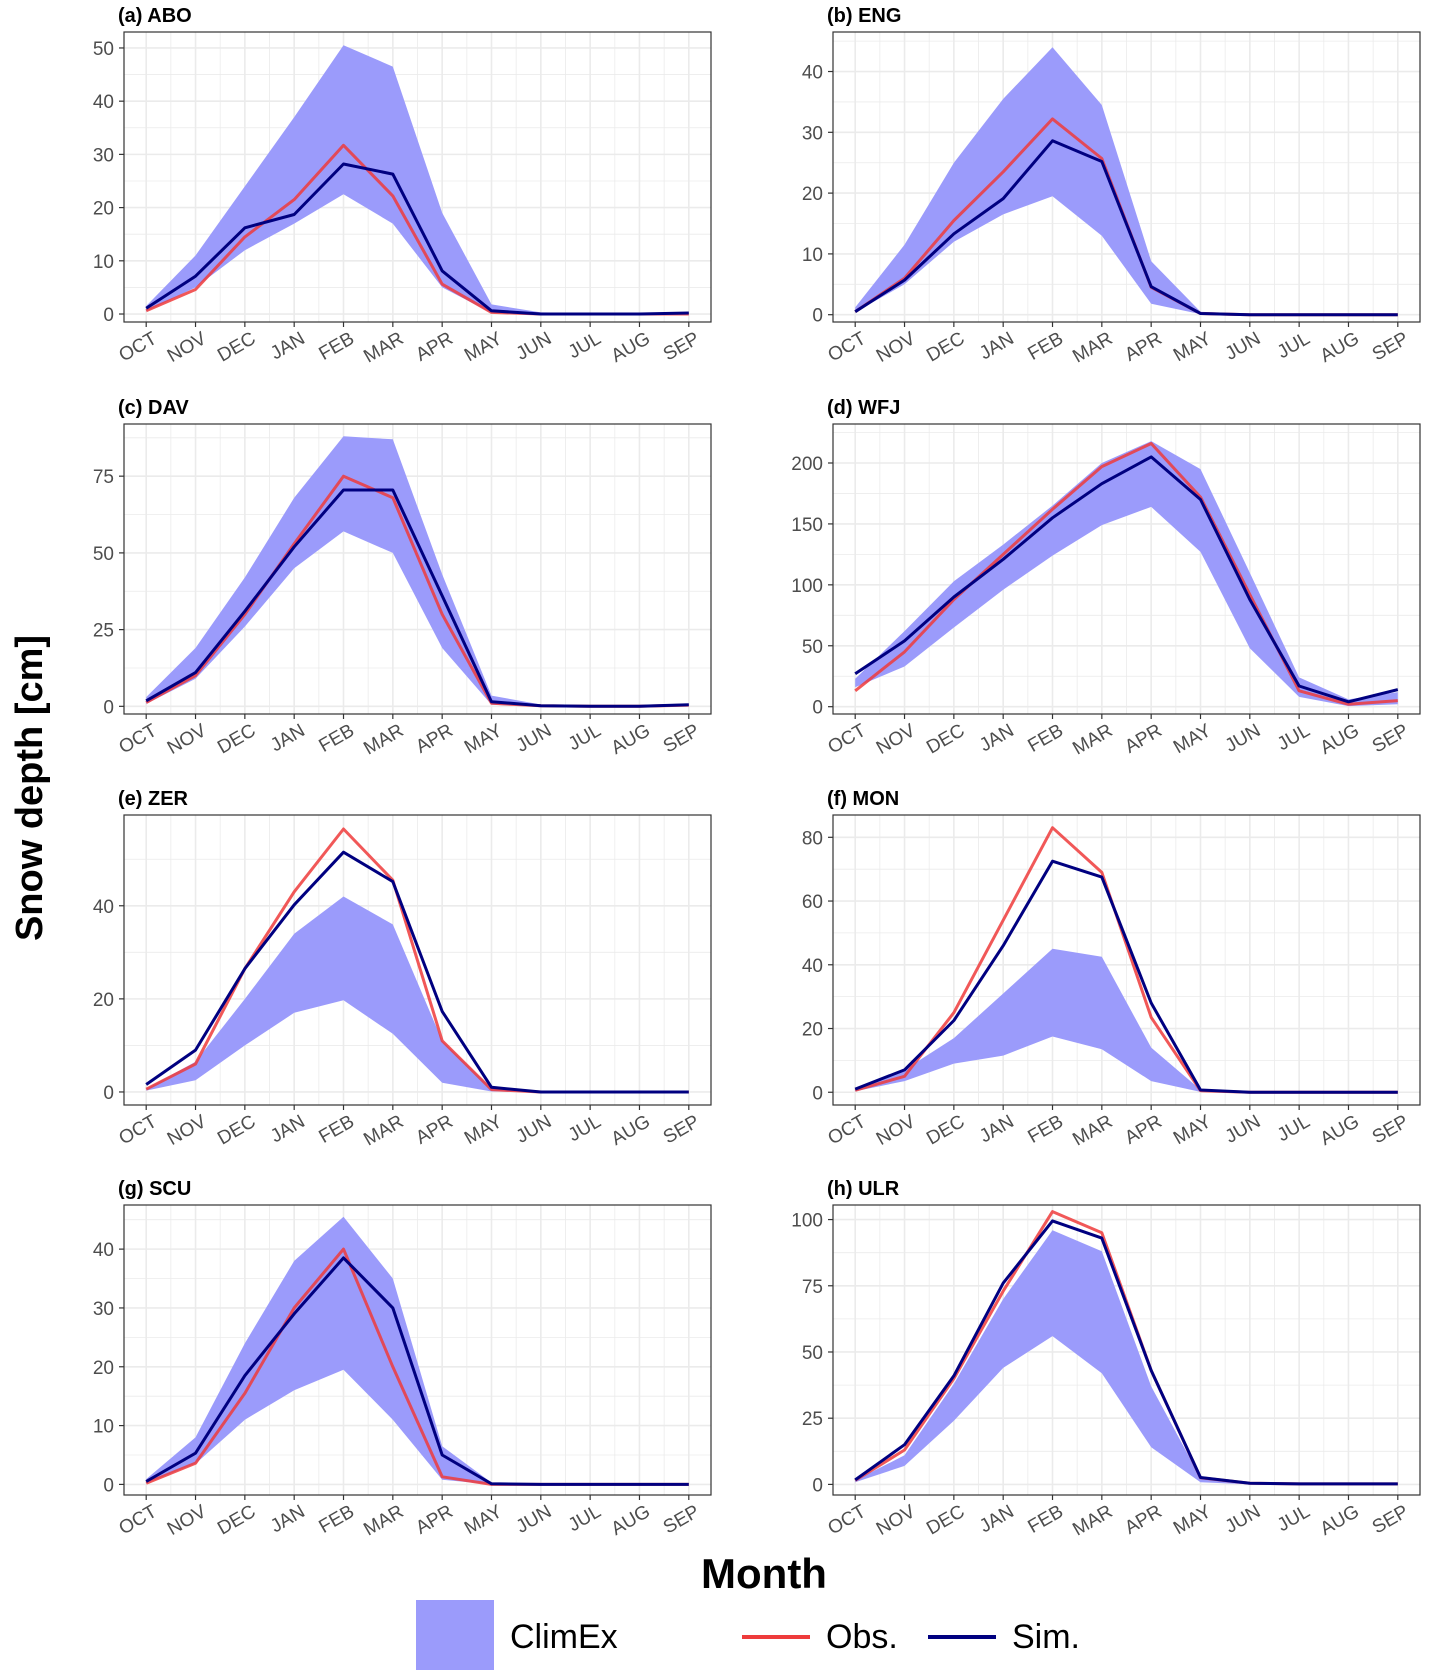  Describe the element at coordinates (807, 464) in the screenshot. I see `y-tick-label: 200` at that location.